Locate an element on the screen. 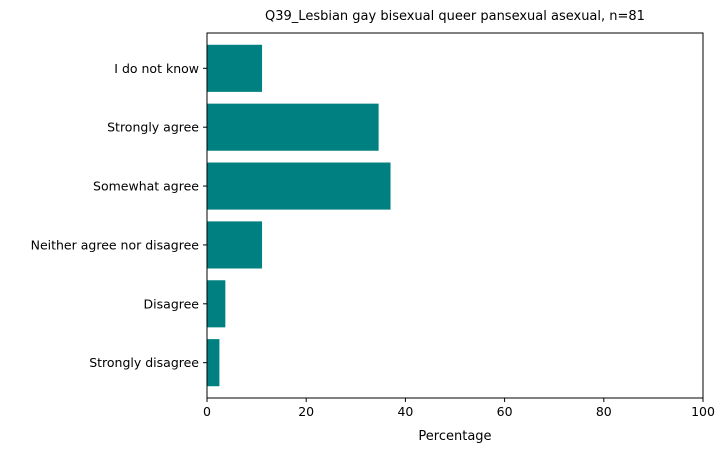 This screenshot has height=452, width=726. x-tick-label: 80 is located at coordinates (604, 411).